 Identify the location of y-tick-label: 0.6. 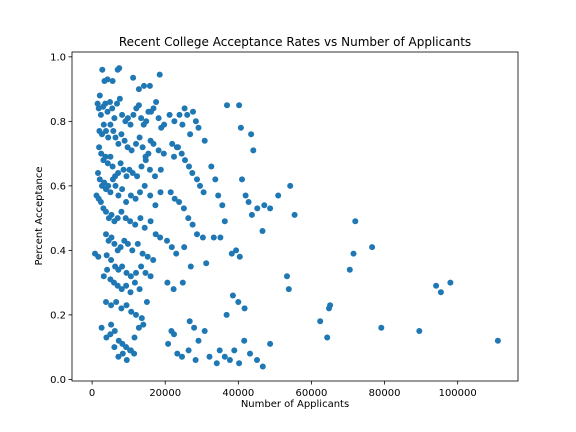
(58, 186).